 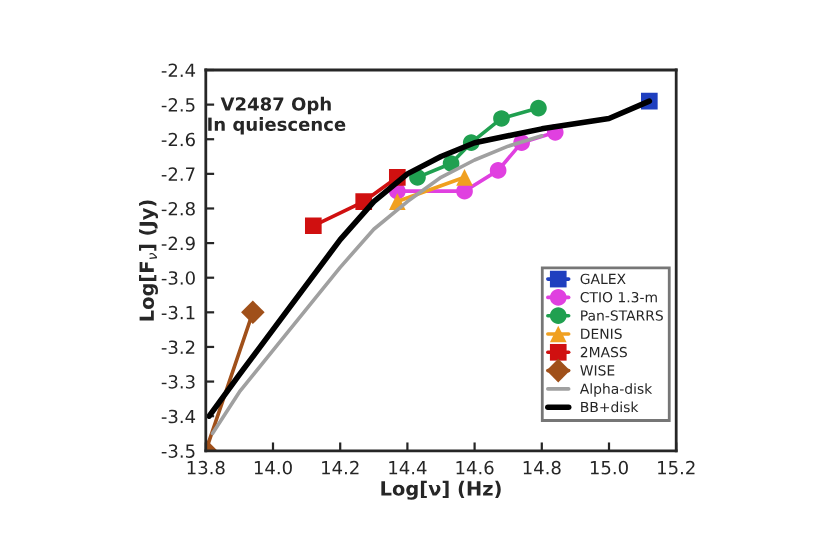 What do you see at coordinates (206, 467) in the screenshot?
I see `x-tick-label: 13.8` at bounding box center [206, 467].